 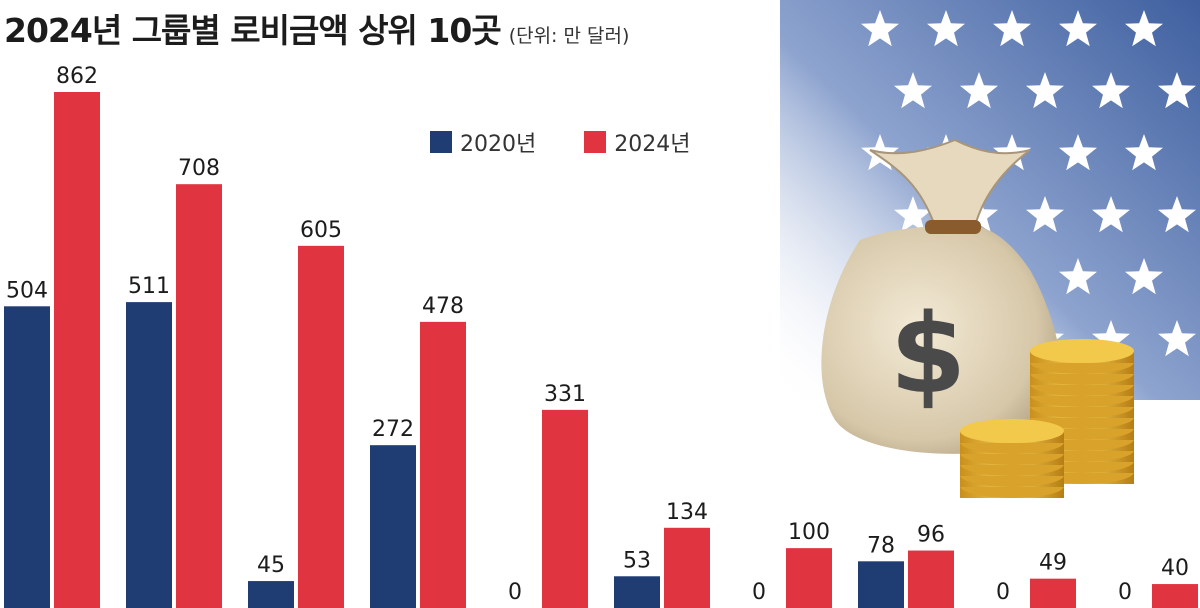 What do you see at coordinates (637, 560) in the screenshot?
I see `data-label-2020-6: 53` at bounding box center [637, 560].